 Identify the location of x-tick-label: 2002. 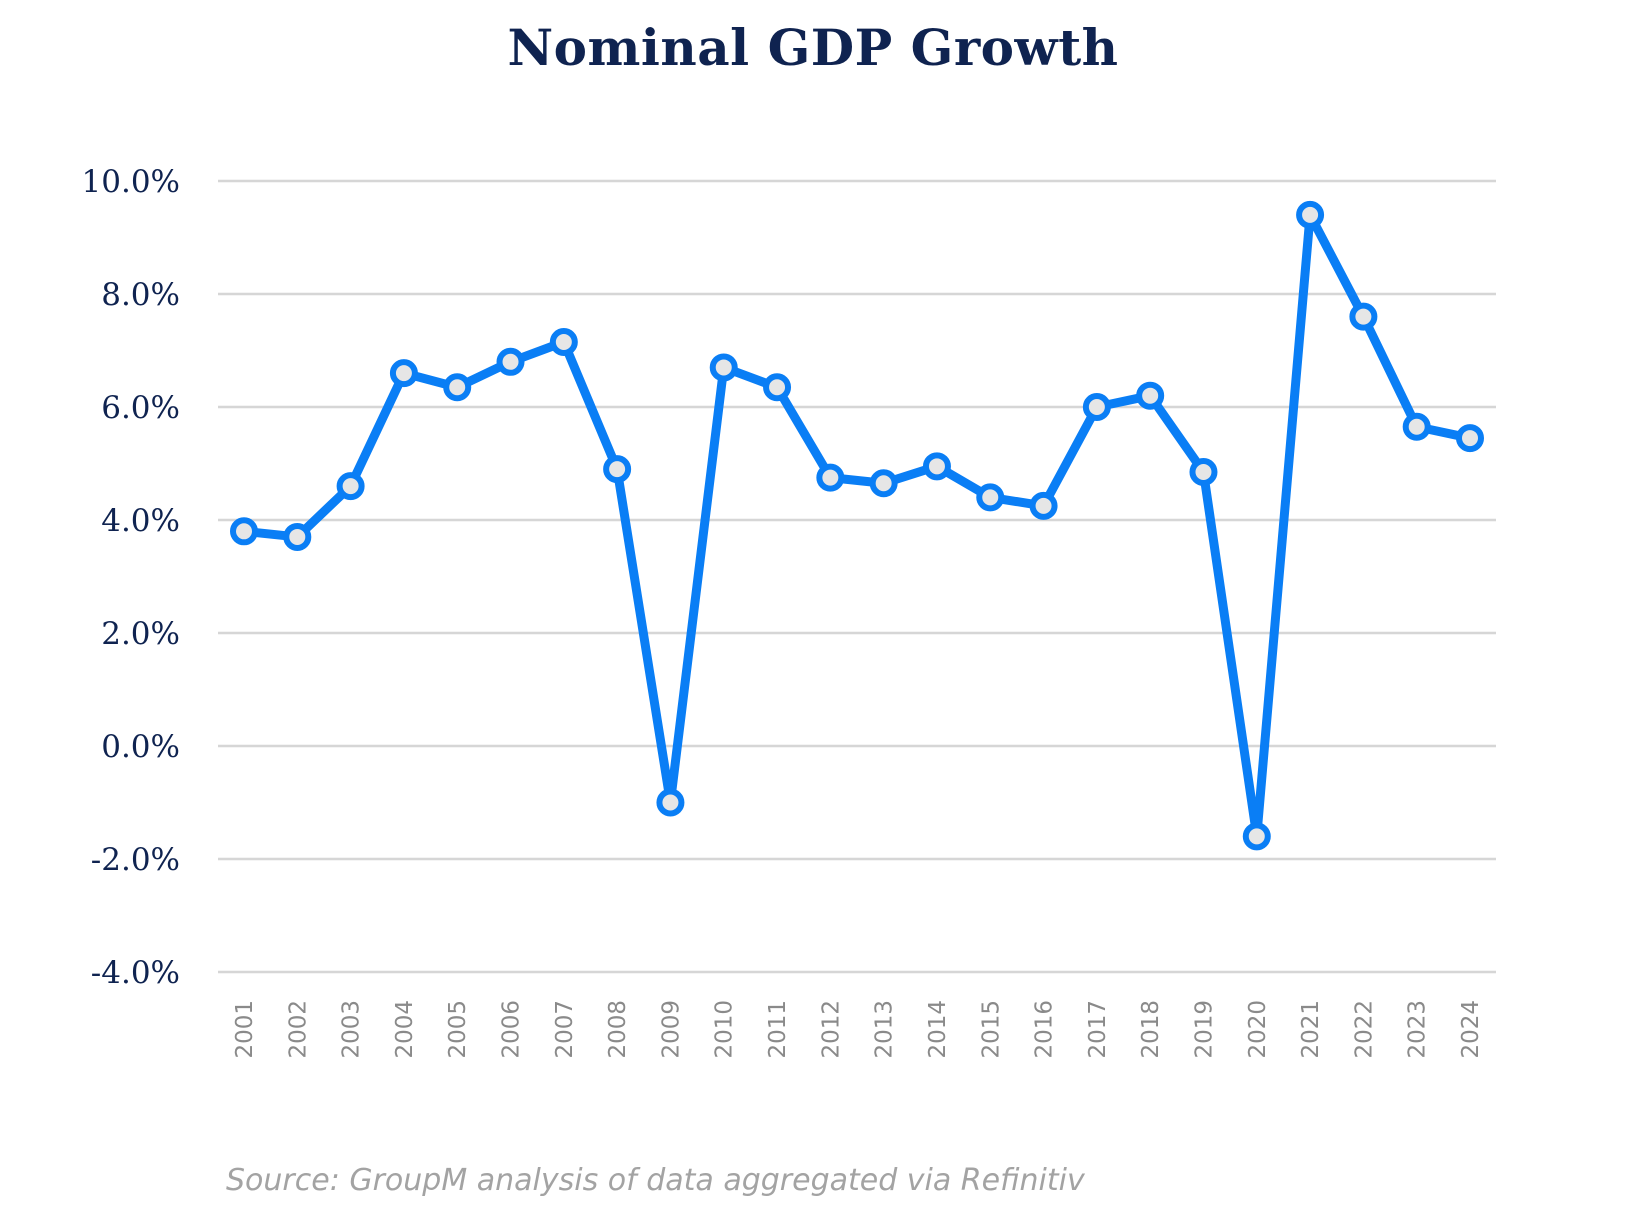
(298, 1029).